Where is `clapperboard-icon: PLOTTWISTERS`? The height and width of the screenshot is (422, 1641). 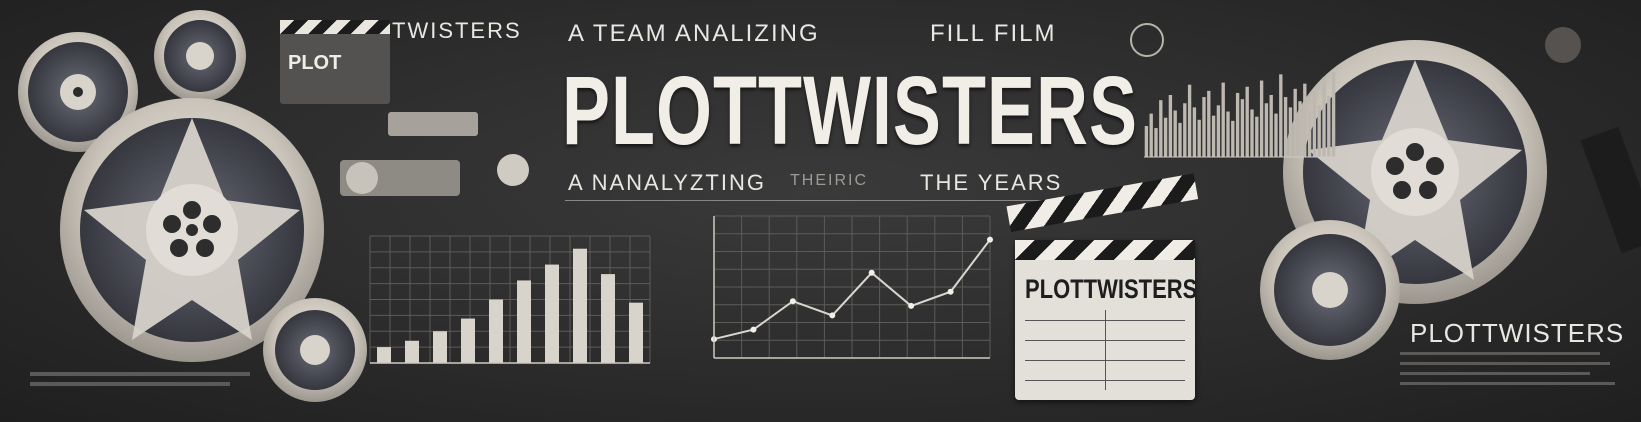 clapperboard-icon: PLOTTWISTERS is located at coordinates (1102, 286).